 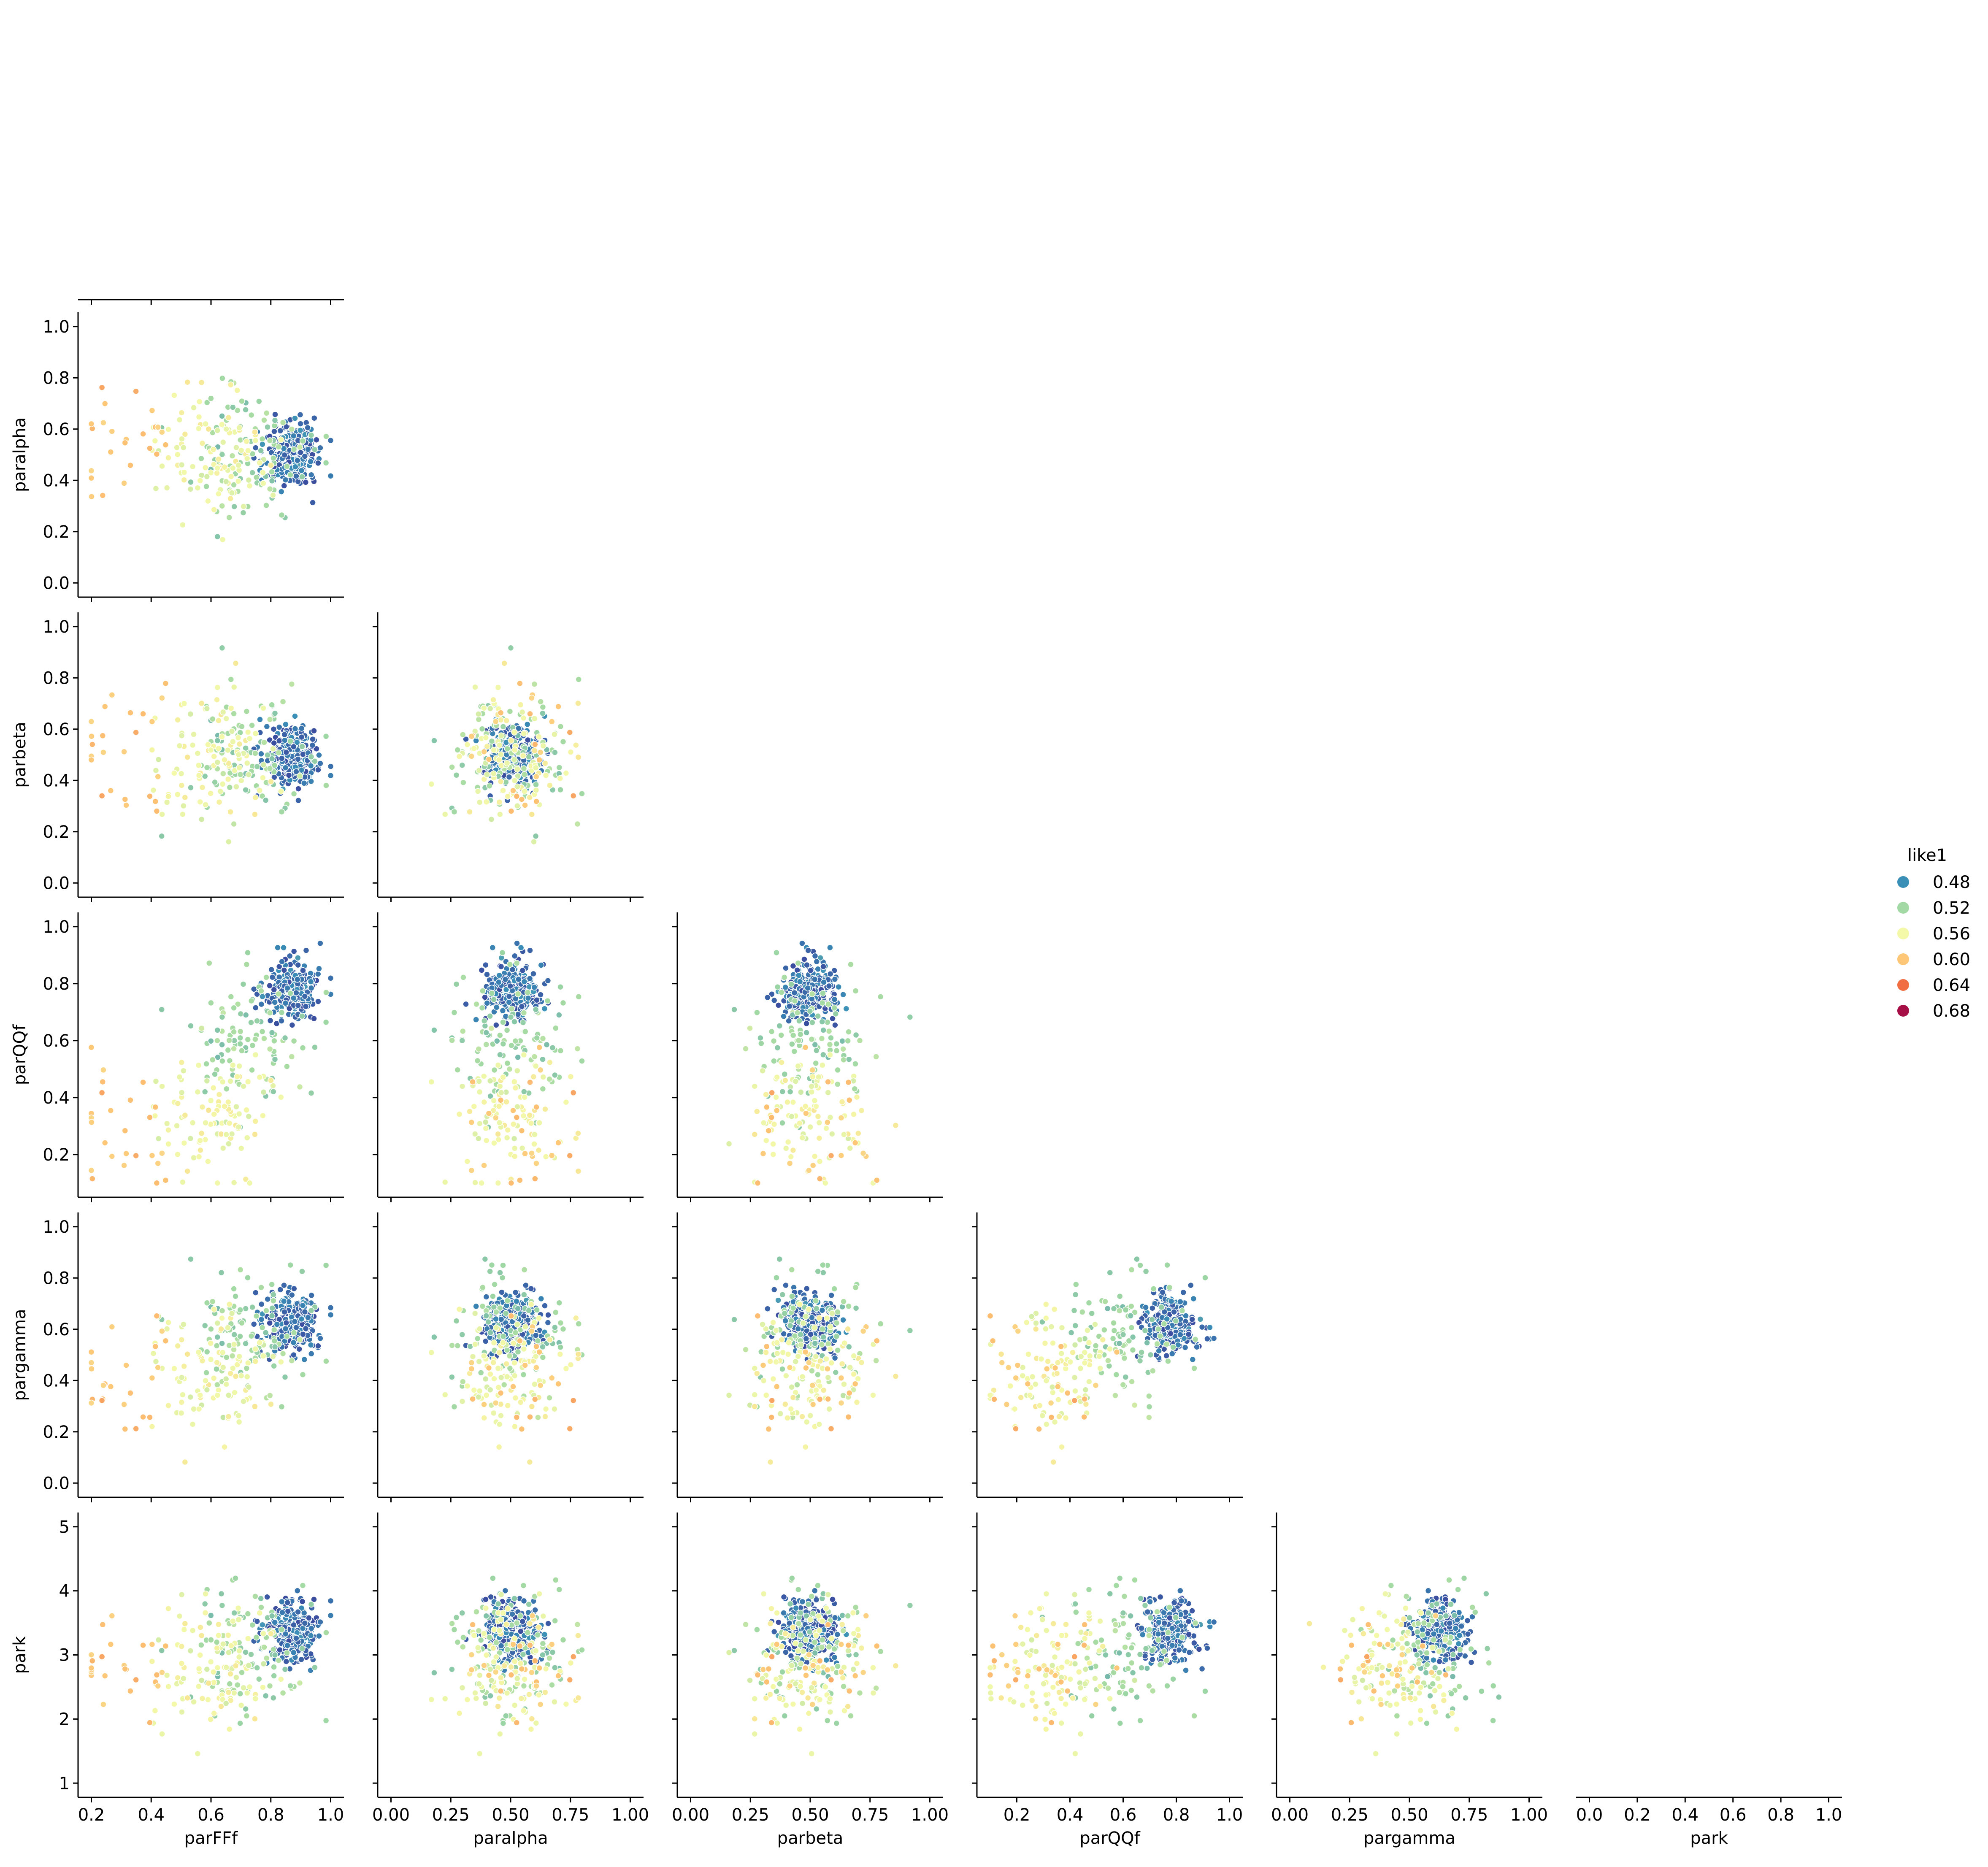 I want to click on y-tick-label: 0.6, so click(x=57, y=729).